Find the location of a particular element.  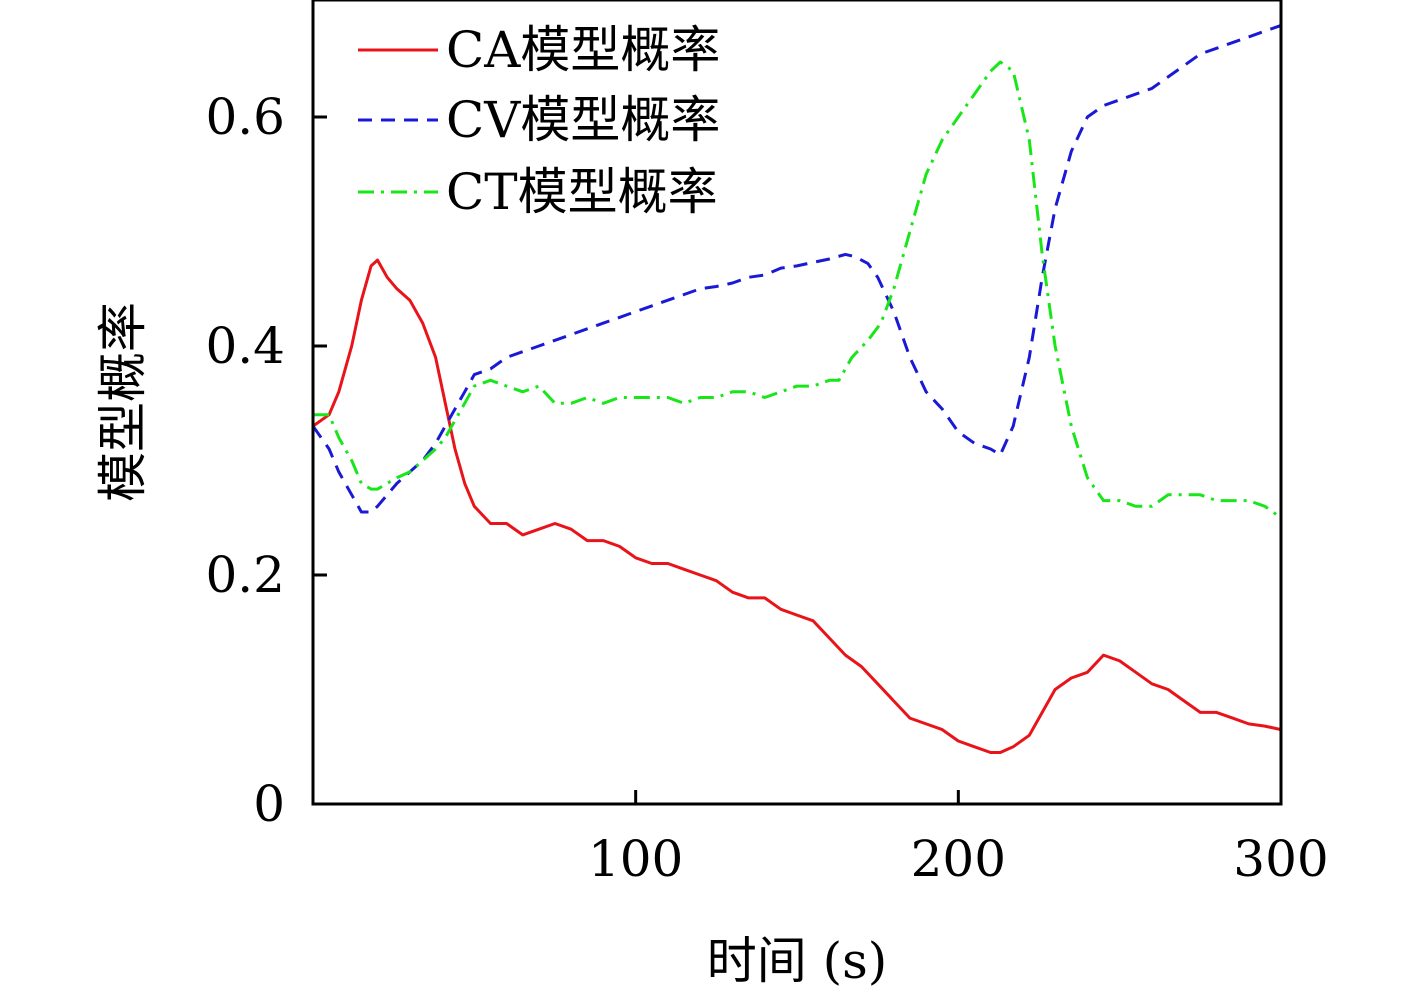

y-tick-label-0: 0 is located at coordinates (269, 804).